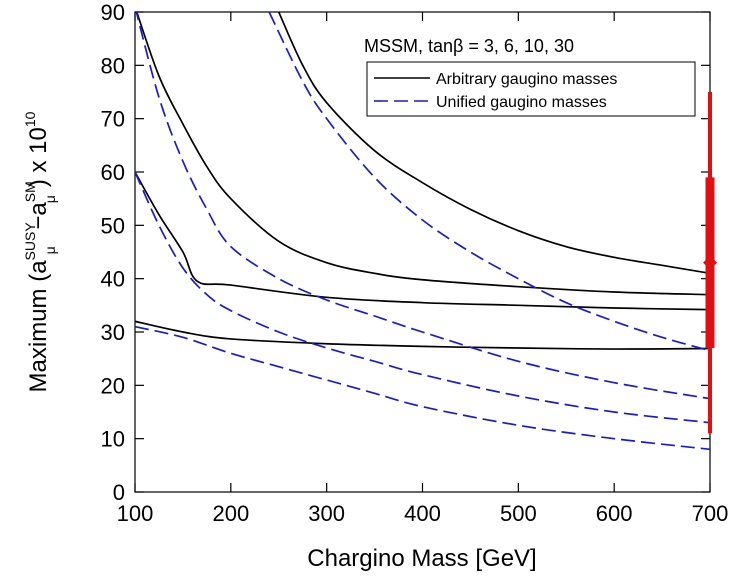  I want to click on x-tick-label: 300, so click(326, 513).